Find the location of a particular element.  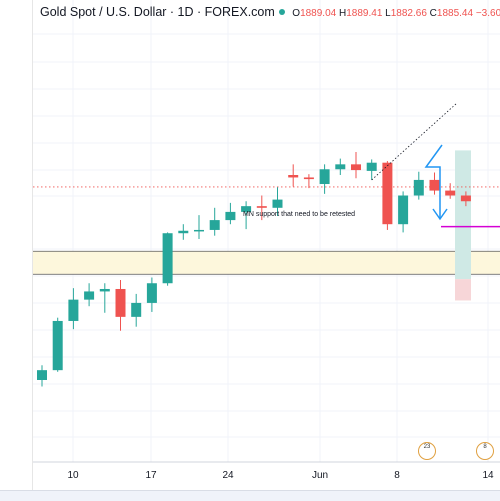

low-value: 1882.66 is located at coordinates (408, 13).